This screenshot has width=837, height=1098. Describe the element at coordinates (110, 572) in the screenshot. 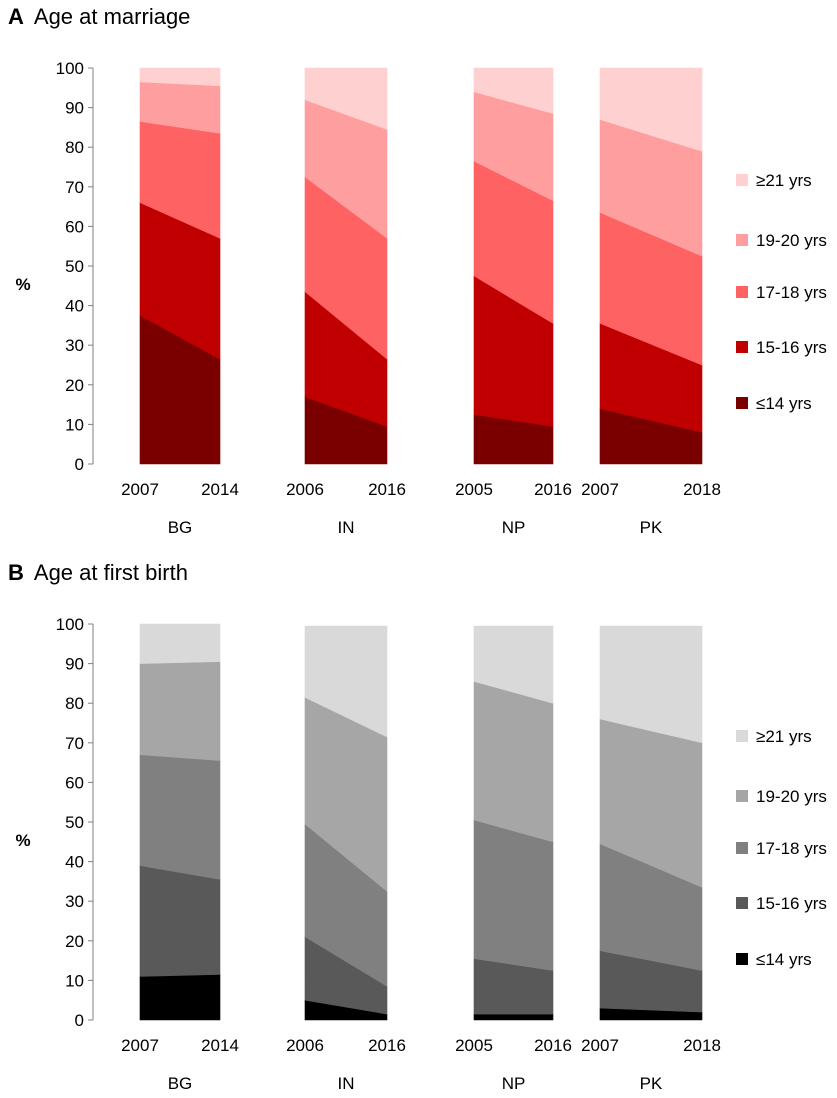

I see `chart-title: Age at first birth` at that location.